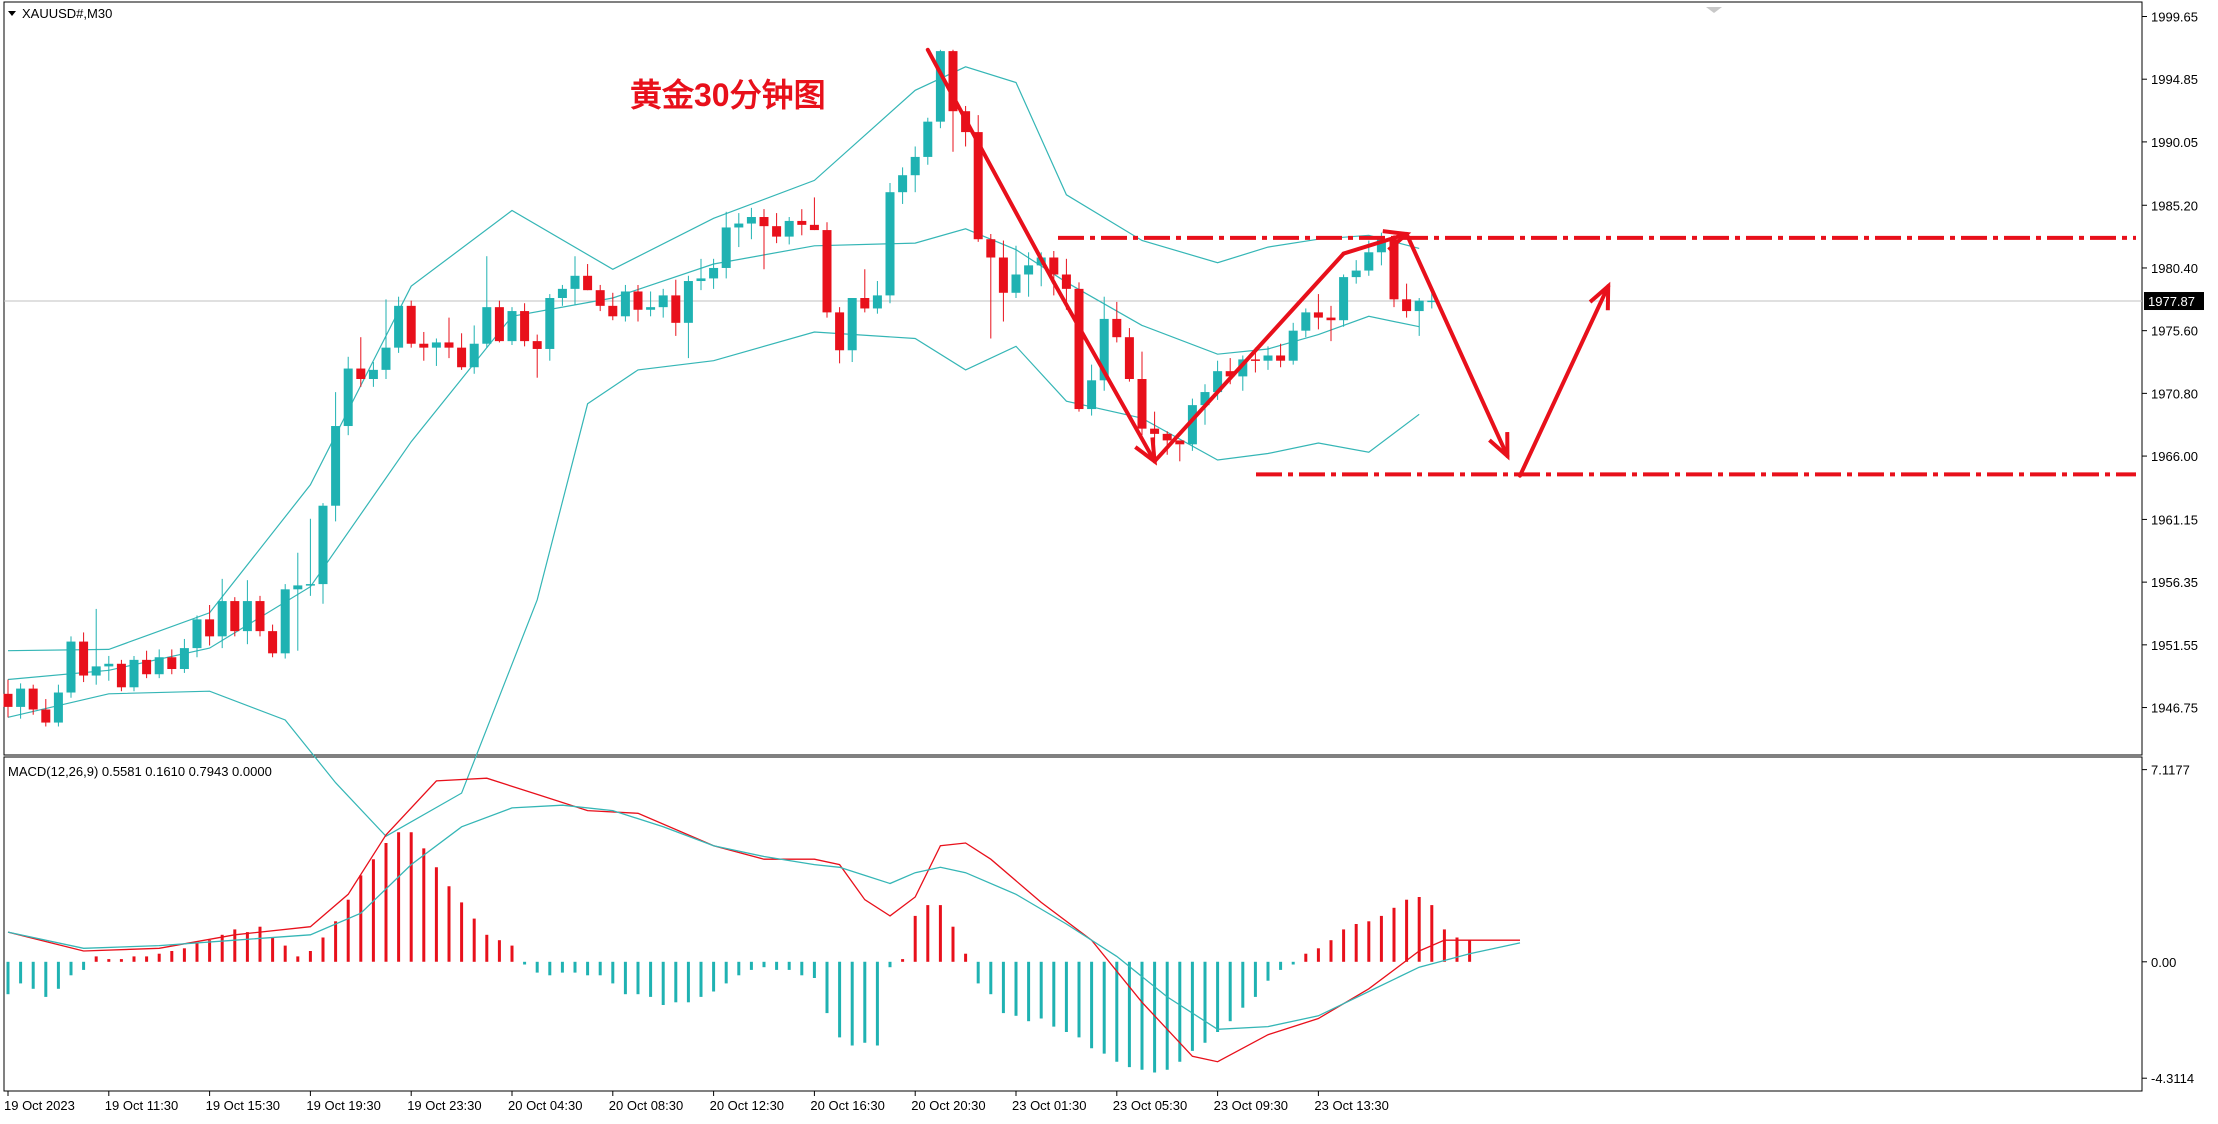 The height and width of the screenshot is (1124, 2218). What do you see at coordinates (1351, 1105) in the screenshot?
I see `time-axis-label: 23 Oct 13:30` at bounding box center [1351, 1105].